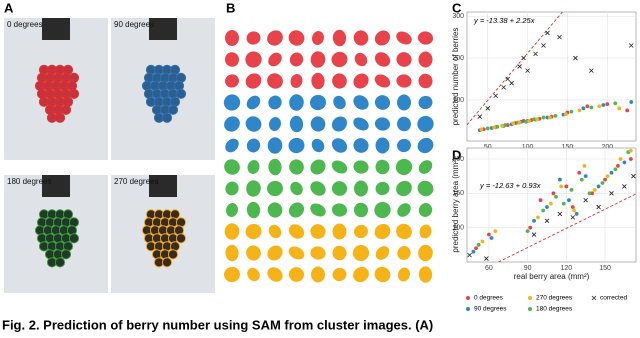 This screenshot has height=338, width=640. What do you see at coordinates (489, 268) in the screenshot?
I see `x-tick-label: 60` at bounding box center [489, 268].